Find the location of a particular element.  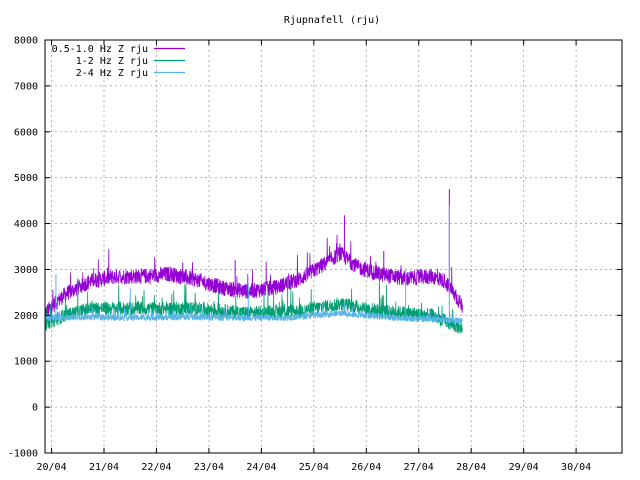

x-tick-label: 28/04 is located at coordinates (471, 467).